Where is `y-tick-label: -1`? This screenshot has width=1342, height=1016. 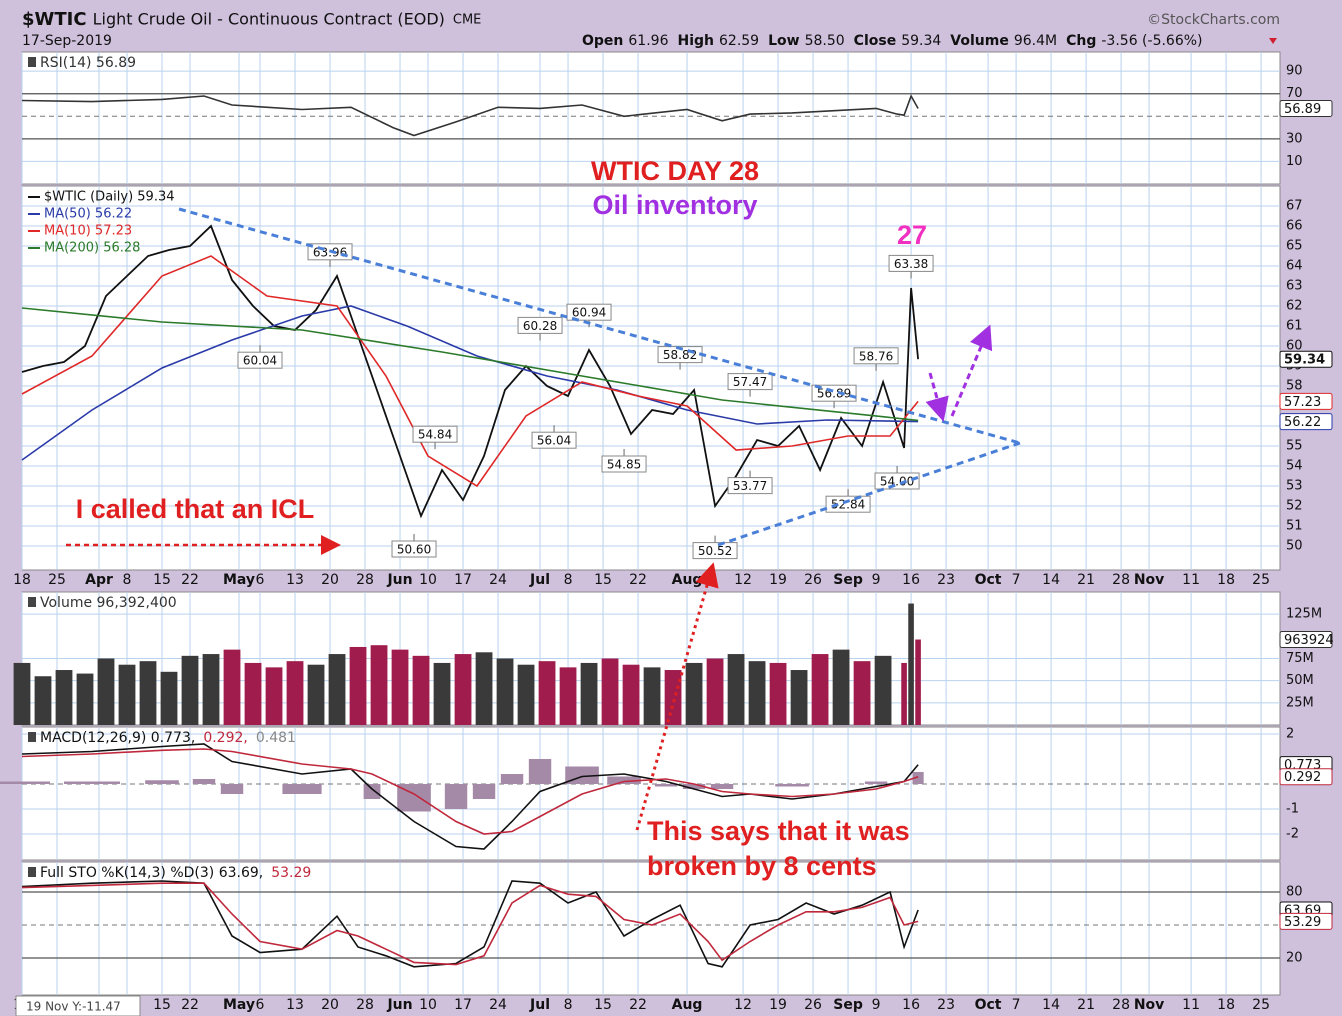 y-tick-label: -1 is located at coordinates (1292, 809).